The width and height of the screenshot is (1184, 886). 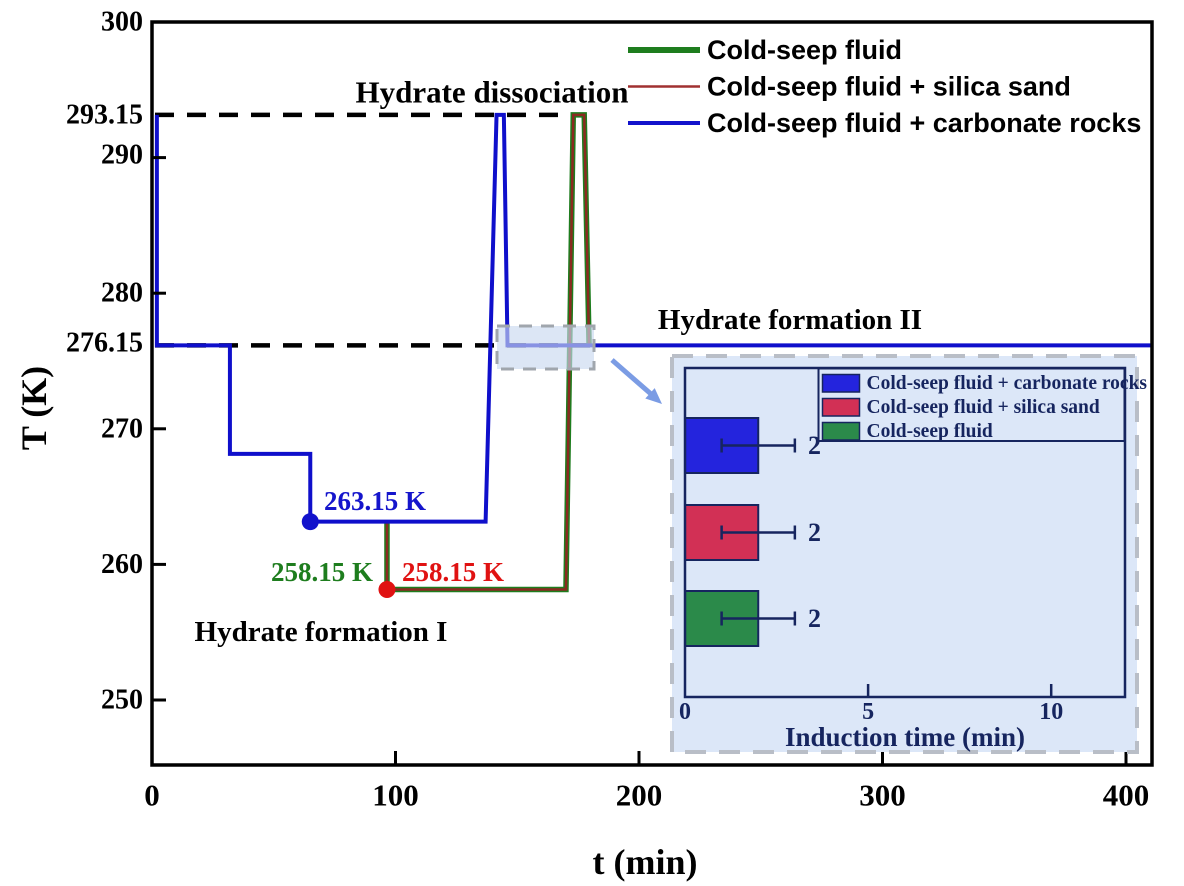 What do you see at coordinates (868, 712) in the screenshot?
I see `inset-xtick-5: 5` at bounding box center [868, 712].